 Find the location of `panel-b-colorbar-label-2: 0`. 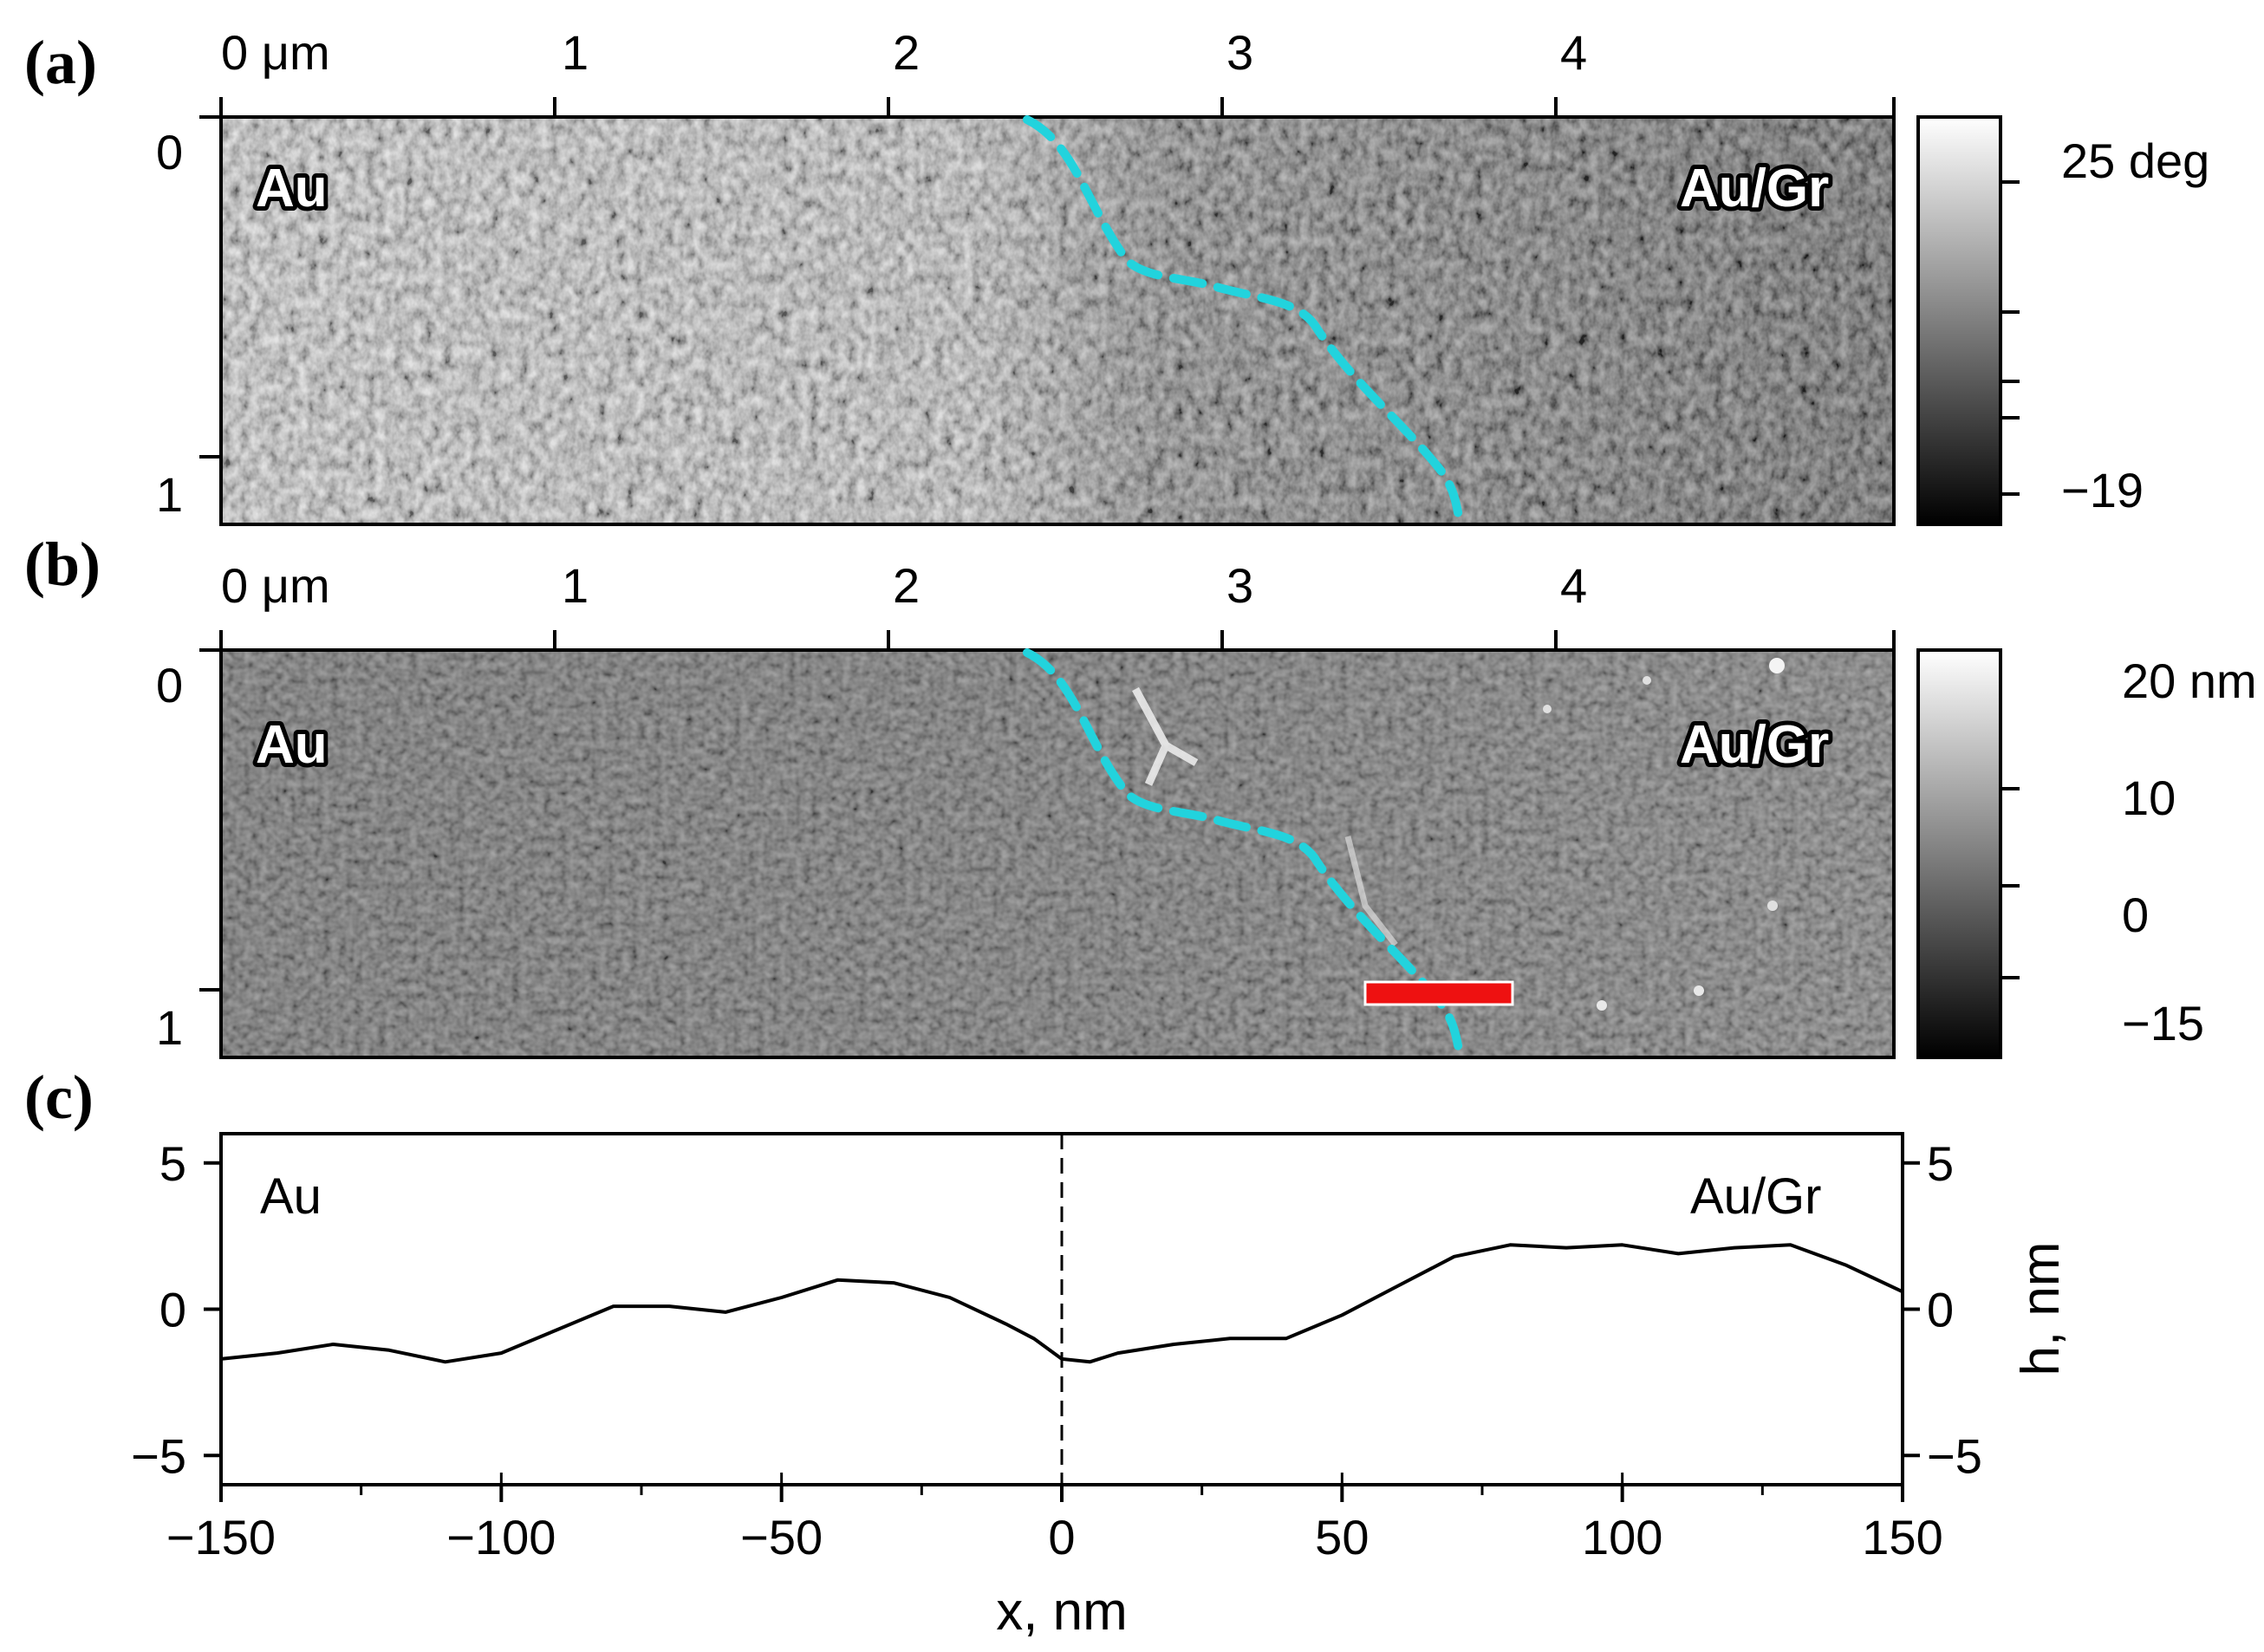

panel-b-colorbar-label-2: 0 is located at coordinates (2135, 915).